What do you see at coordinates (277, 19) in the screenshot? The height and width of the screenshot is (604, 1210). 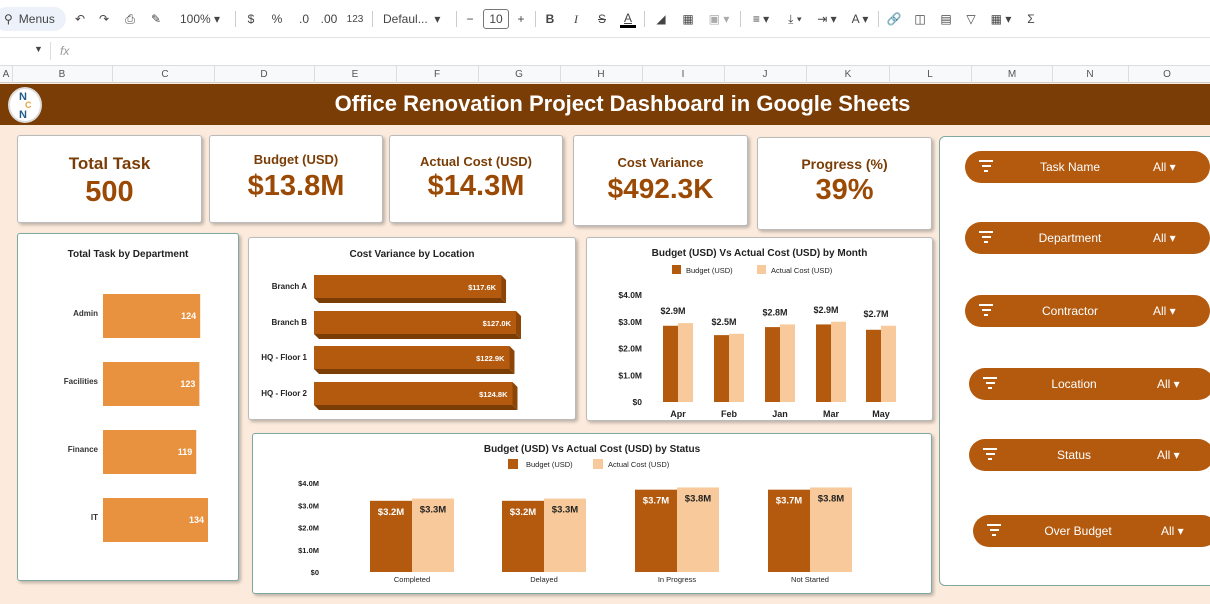 I see `percent-button: %` at bounding box center [277, 19].